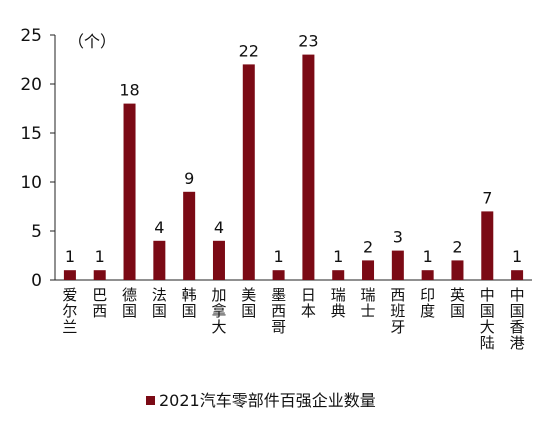 This screenshot has width=550, height=428. Describe the element at coordinates (338, 303) in the screenshot. I see `x-tick-label: 瑞典` at that location.